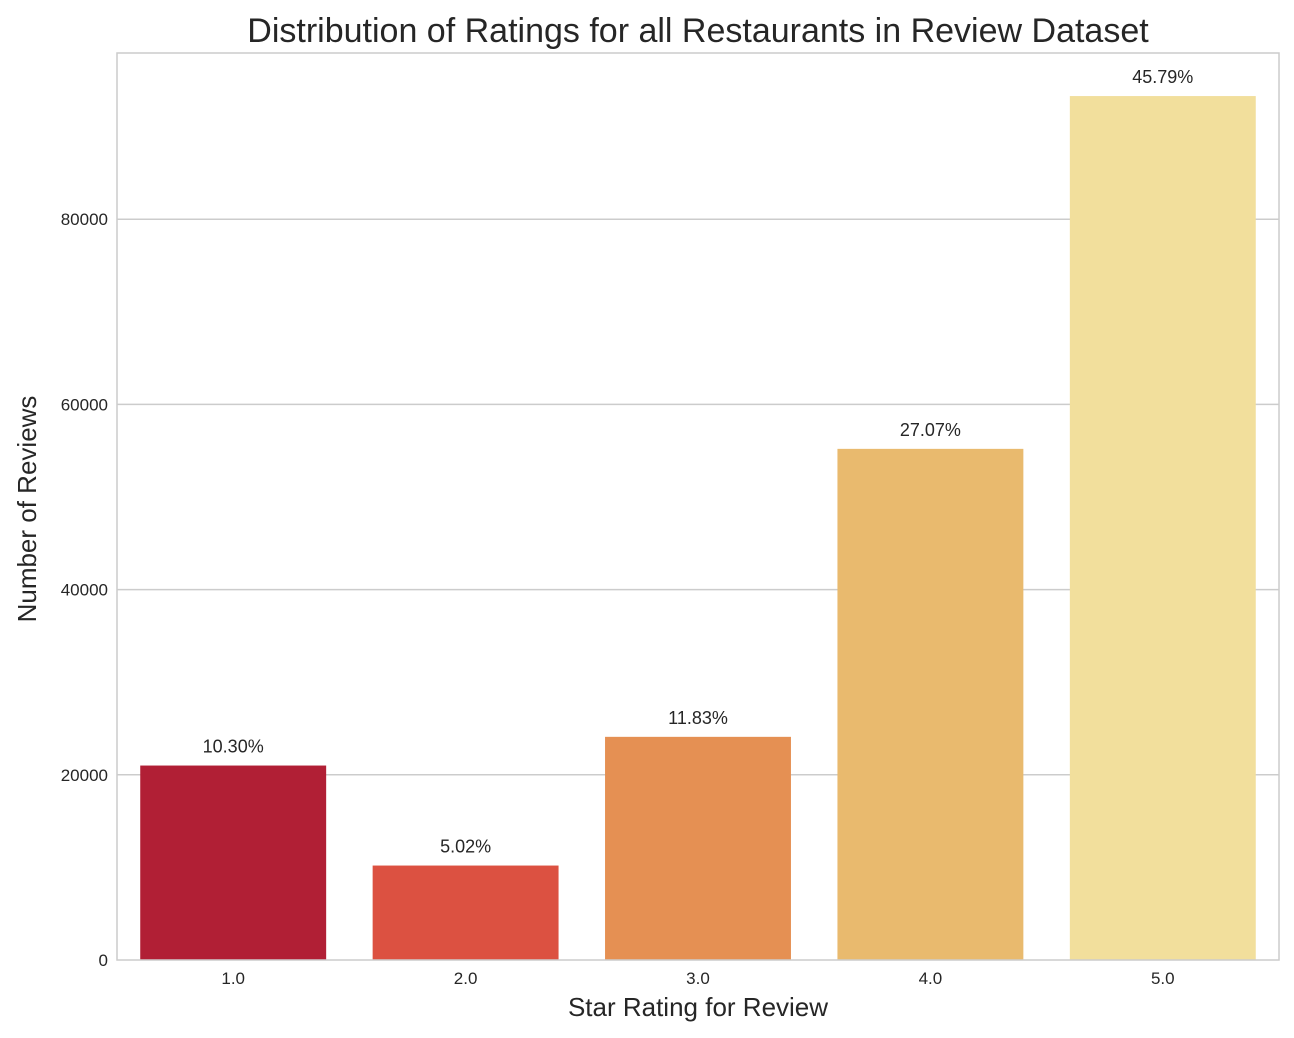 Image resolution: width=1294 pixels, height=1038 pixels. What do you see at coordinates (698, 1007) in the screenshot?
I see `x-axis-label: Star Rating for Review` at bounding box center [698, 1007].